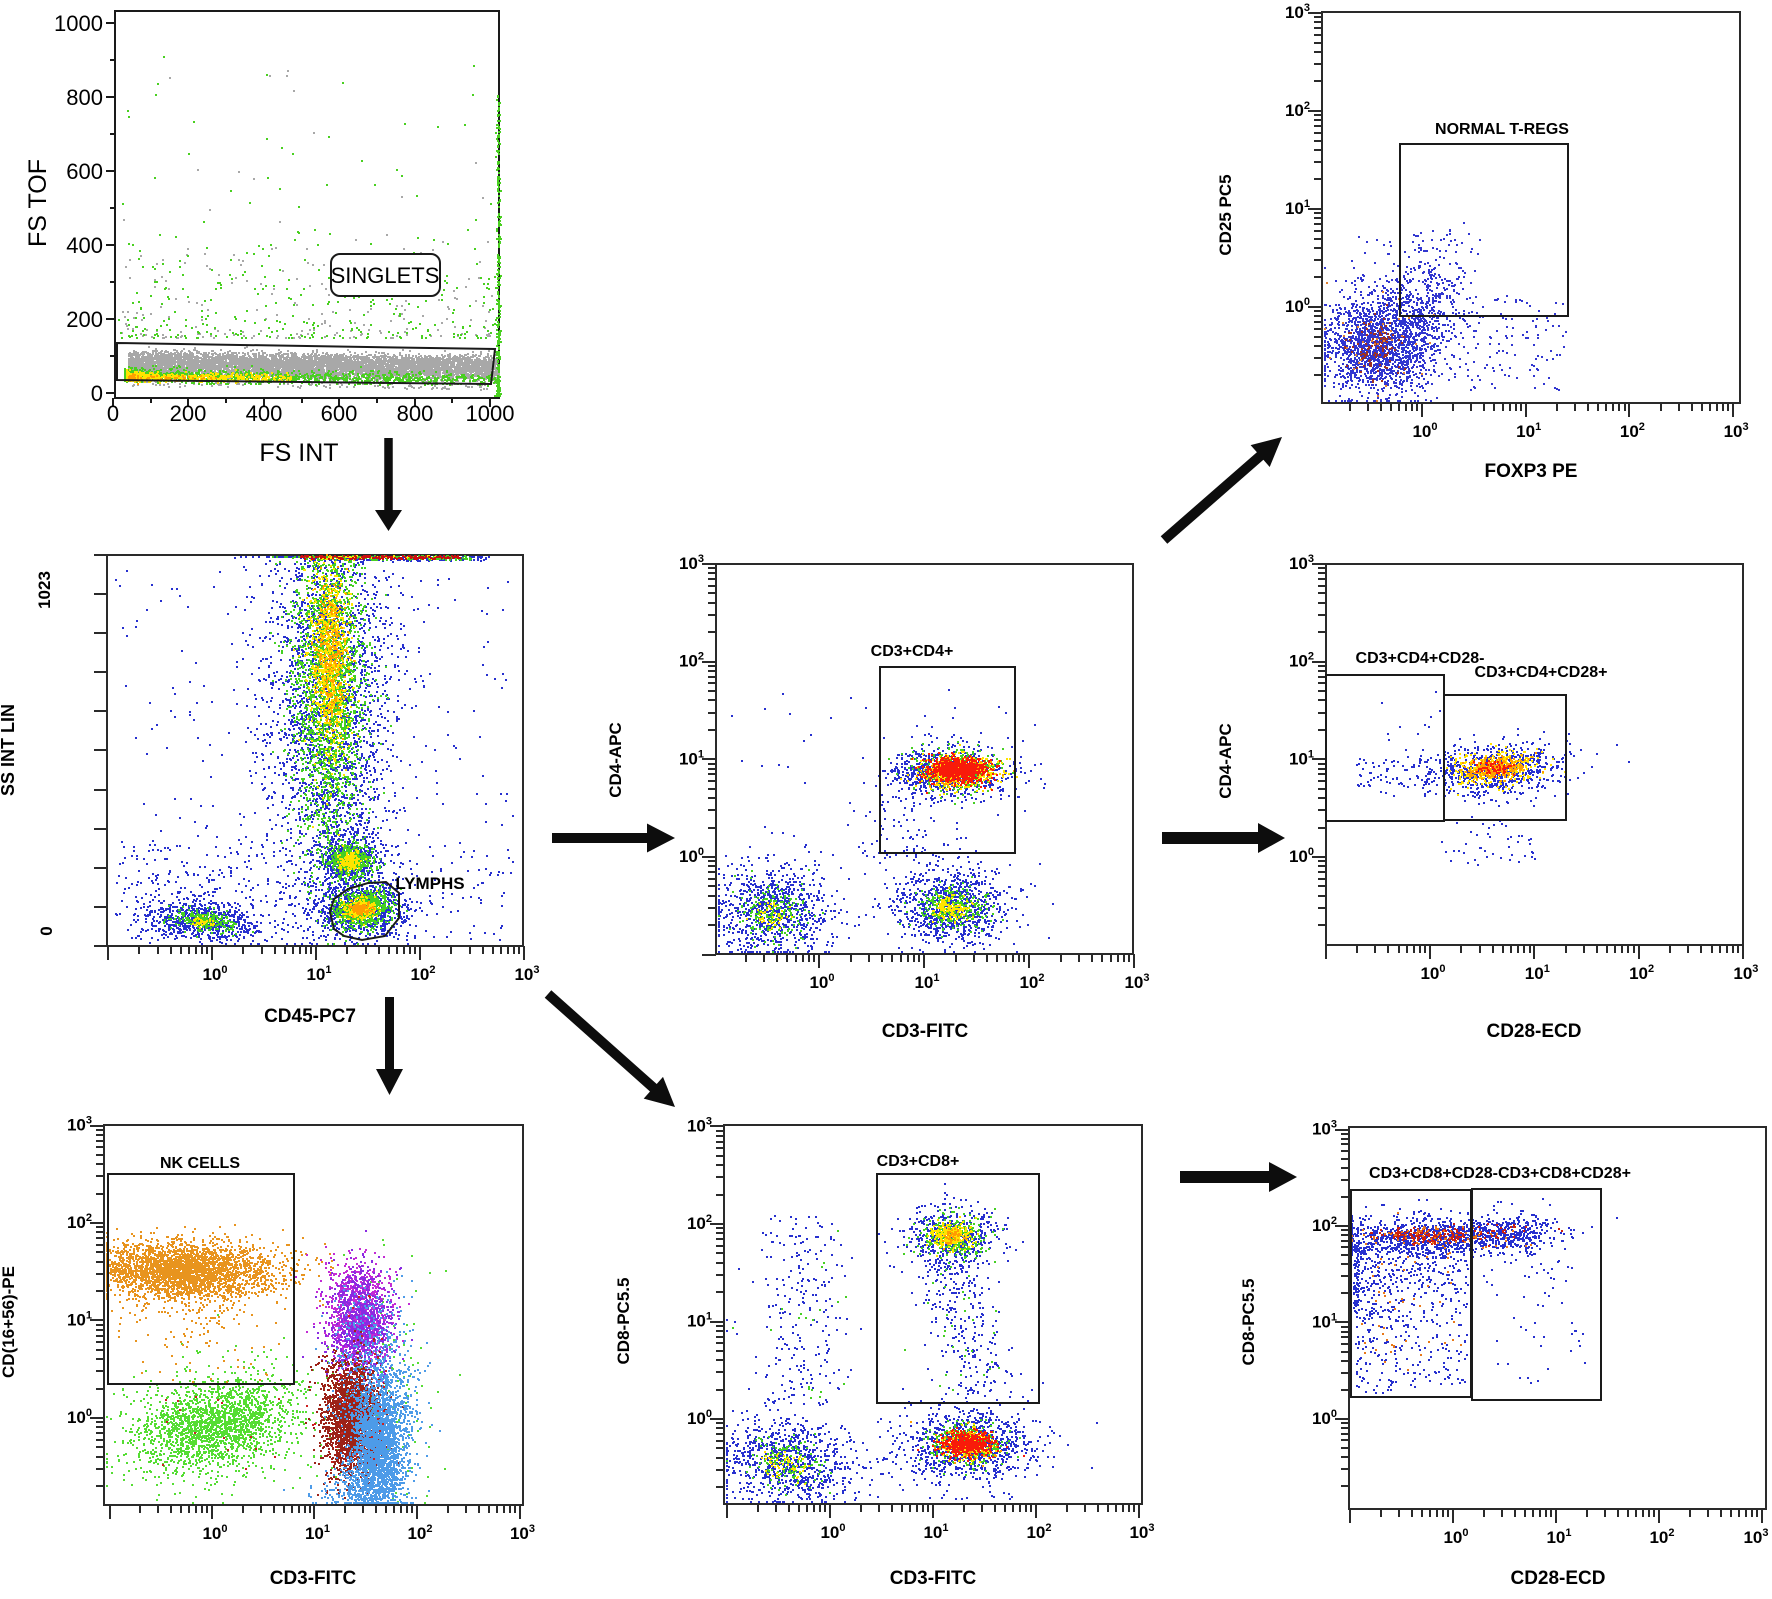 The image size is (1772, 1599). What do you see at coordinates (9, 1322) in the screenshot?
I see `svg-text: CD(16+56)-PE` at bounding box center [9, 1322].